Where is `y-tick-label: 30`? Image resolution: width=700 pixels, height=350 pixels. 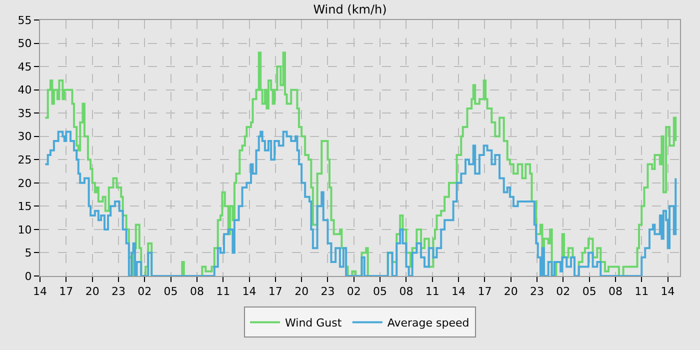
y-tick-label: 30 is located at coordinates (25, 137).